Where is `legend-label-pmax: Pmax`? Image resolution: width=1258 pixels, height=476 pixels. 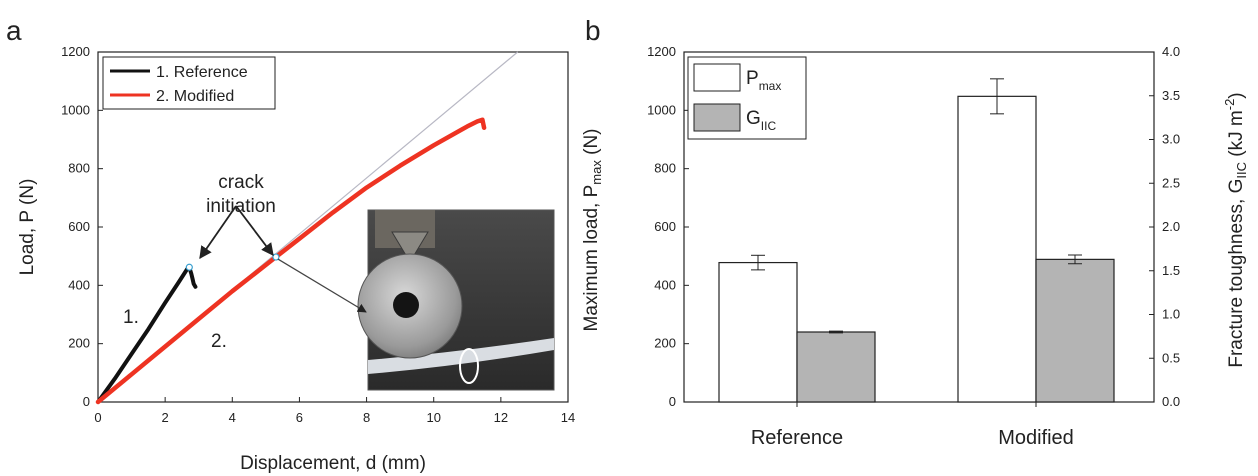 legend-label-pmax: Pmax is located at coordinates (763, 80).